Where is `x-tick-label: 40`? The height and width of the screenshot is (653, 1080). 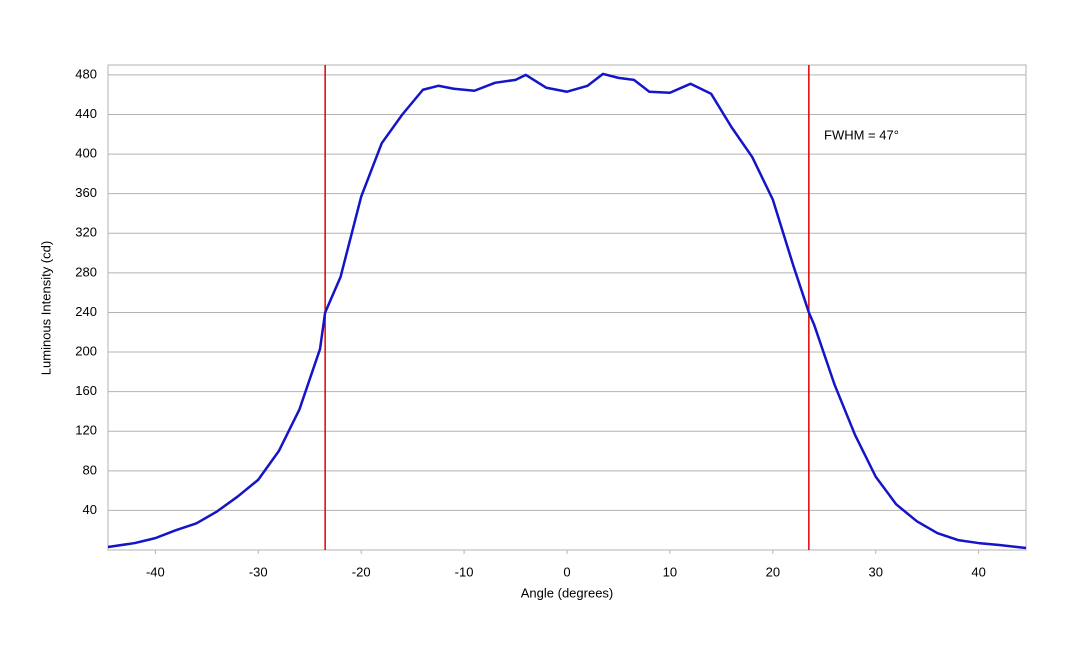
x-tick-label: 40 is located at coordinates (978, 571).